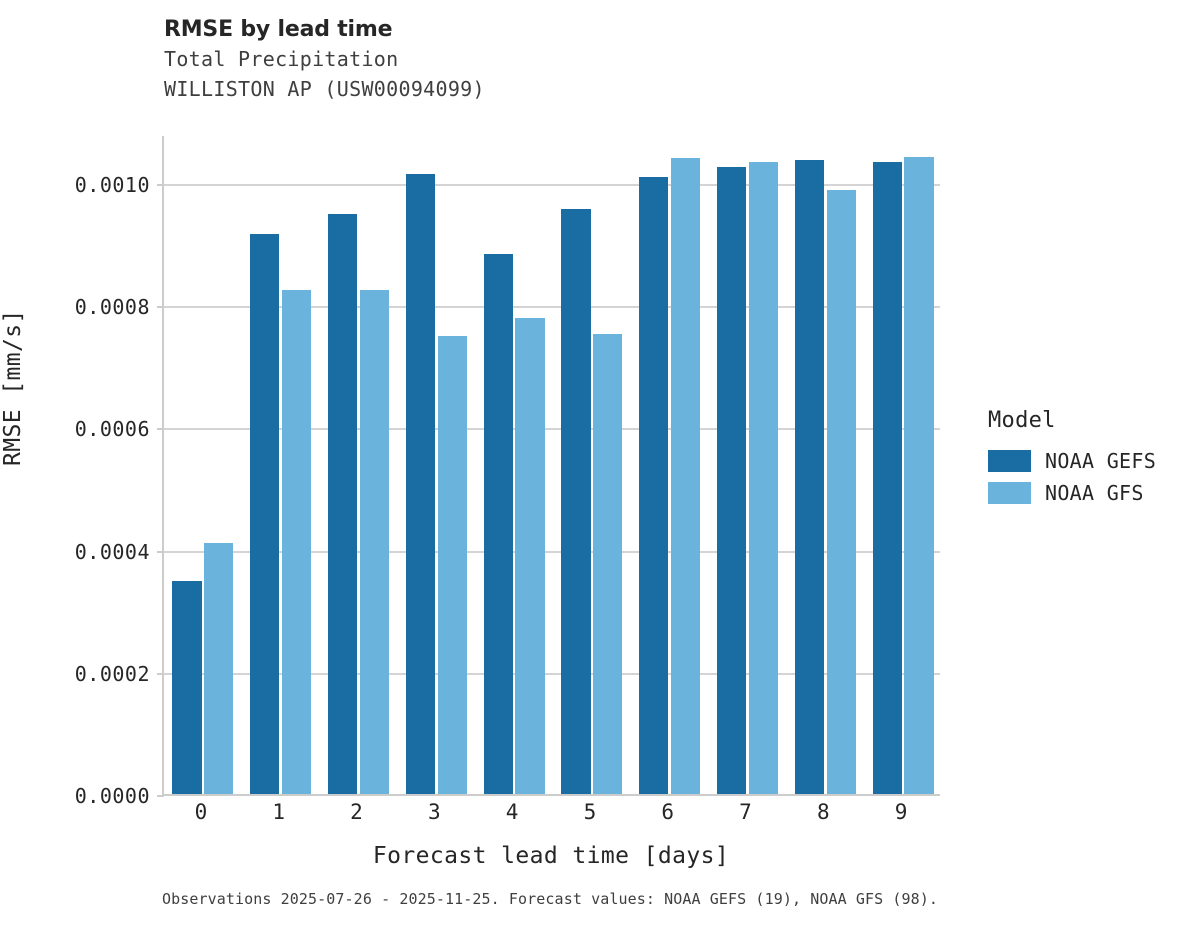  Describe the element at coordinates (590, 812) in the screenshot. I see `x-axis-tick-label: 5` at that location.